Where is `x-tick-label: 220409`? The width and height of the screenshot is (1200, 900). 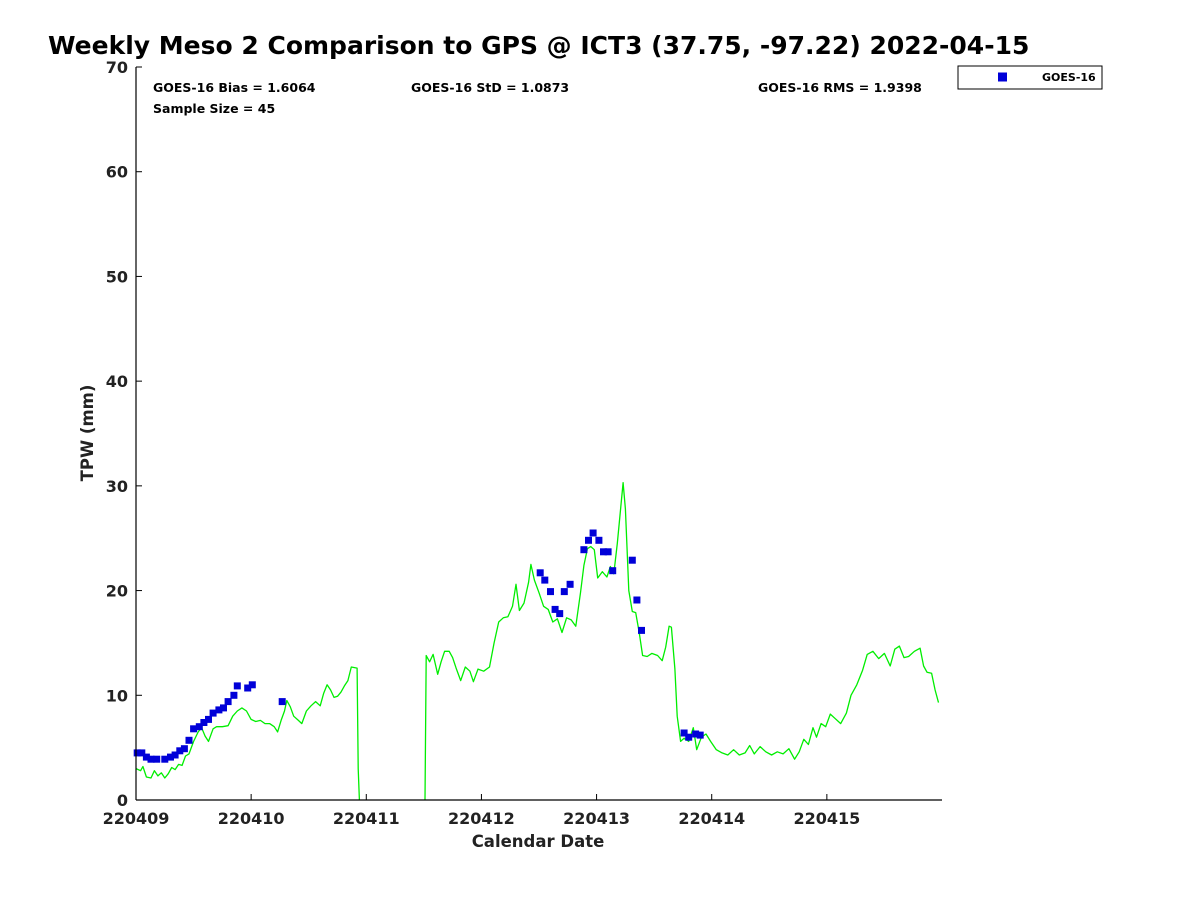 x-tick-label: 220409 is located at coordinates (136, 818).